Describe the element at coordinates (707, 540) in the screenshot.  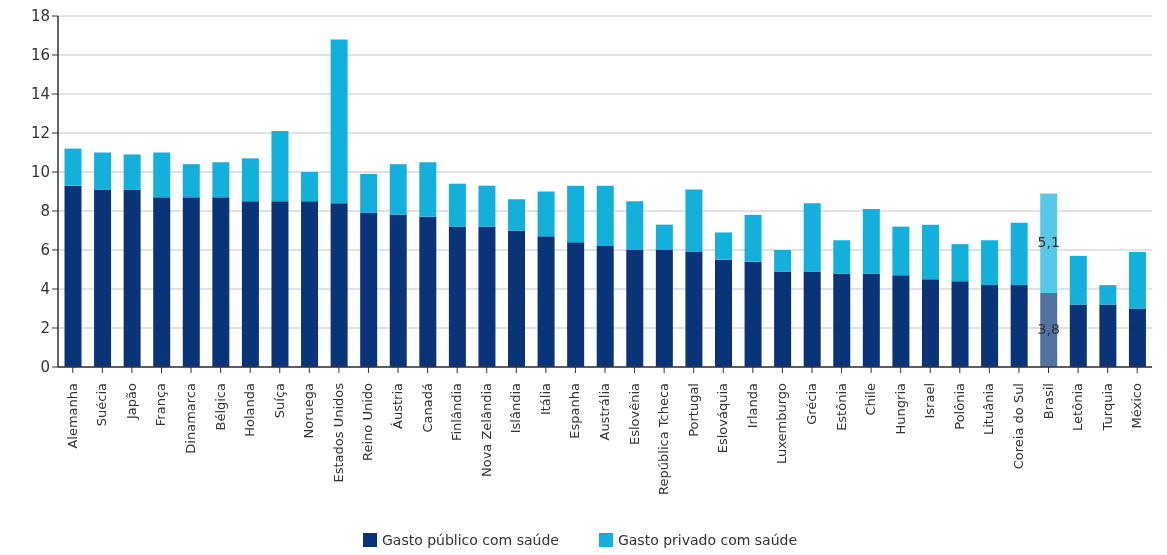
I see `legend-label: Gasto privado com saúde` at that location.